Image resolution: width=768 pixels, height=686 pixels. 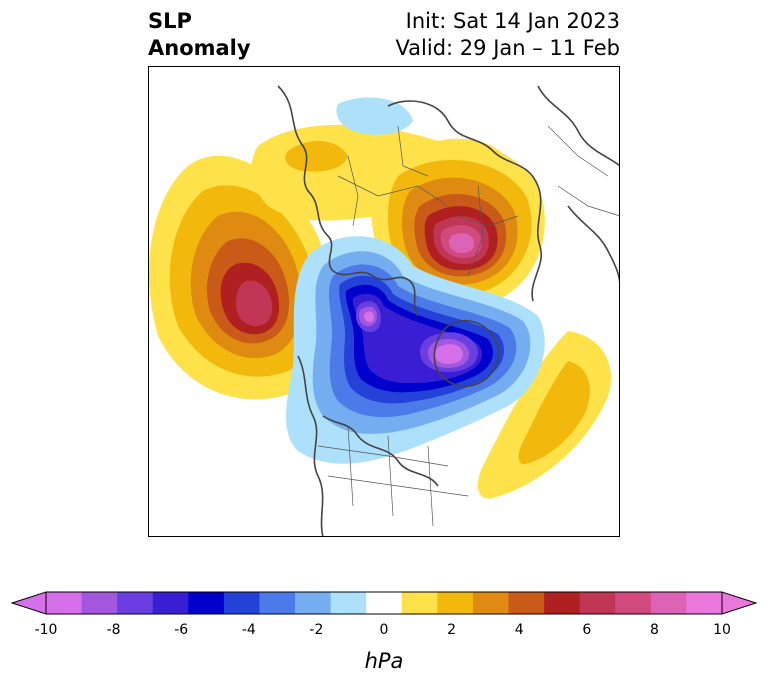 I want to click on anomaly-north-pacific-high, so click(x=241, y=277).